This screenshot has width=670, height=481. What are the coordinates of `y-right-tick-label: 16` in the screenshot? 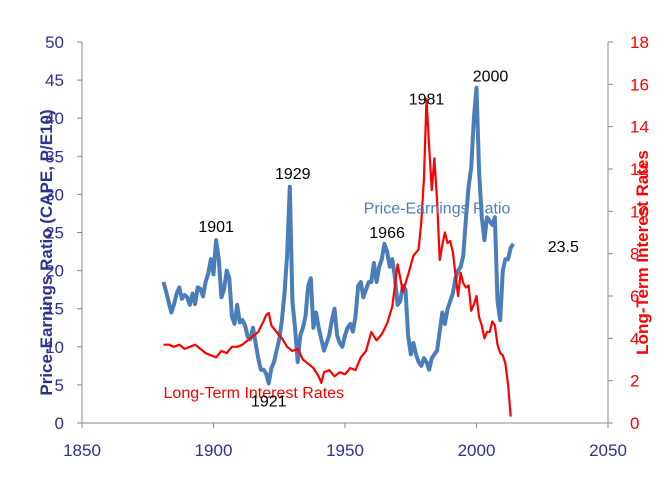 It's located at (639, 84).